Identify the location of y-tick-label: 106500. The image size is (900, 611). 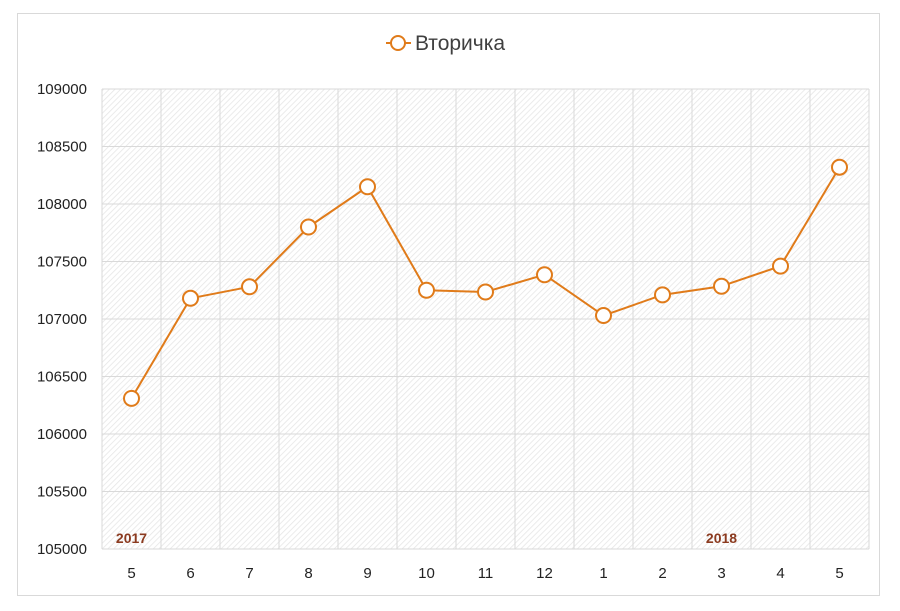
(62, 377).